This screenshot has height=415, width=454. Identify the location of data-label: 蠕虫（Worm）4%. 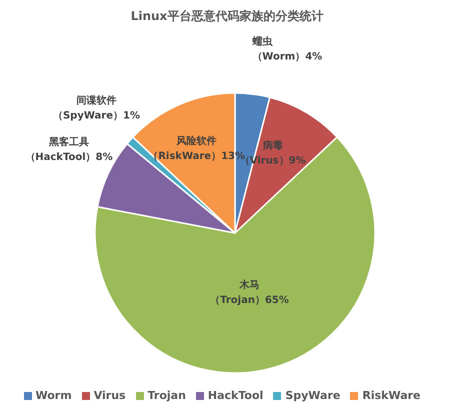
(286, 48).